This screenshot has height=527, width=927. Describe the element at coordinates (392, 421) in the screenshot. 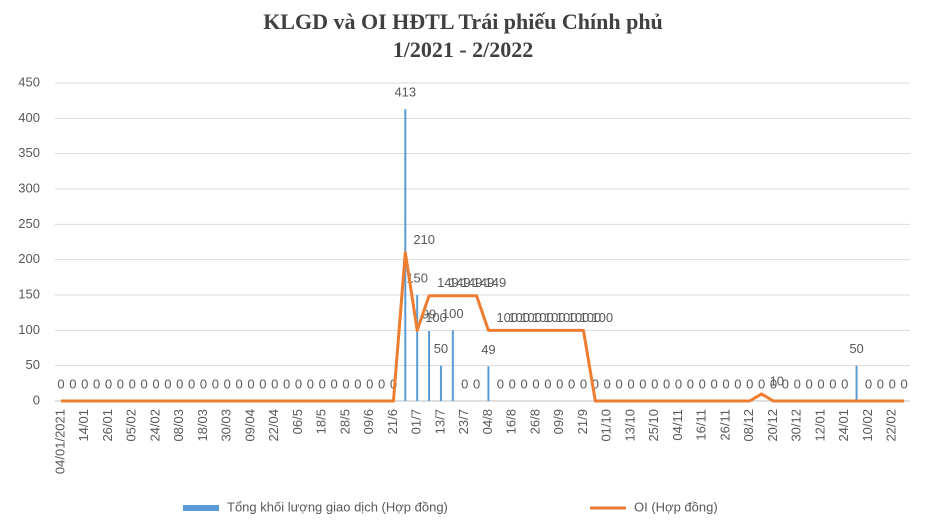

I see `x-tick-label: 21/6` at that location.